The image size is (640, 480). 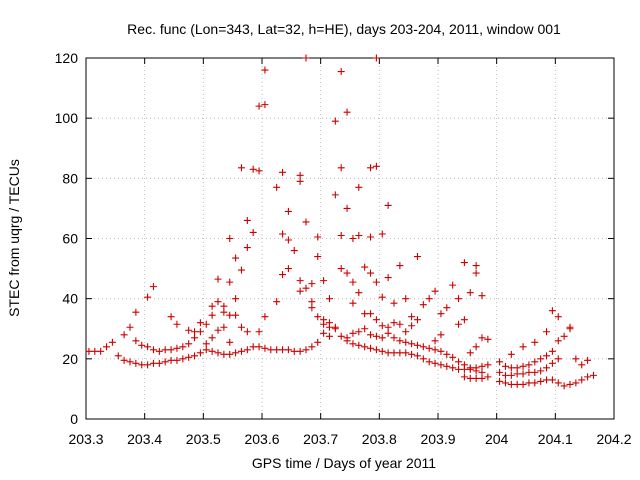 I want to click on x-axis-label: GPS time / Days of year 2011, so click(x=344, y=463).